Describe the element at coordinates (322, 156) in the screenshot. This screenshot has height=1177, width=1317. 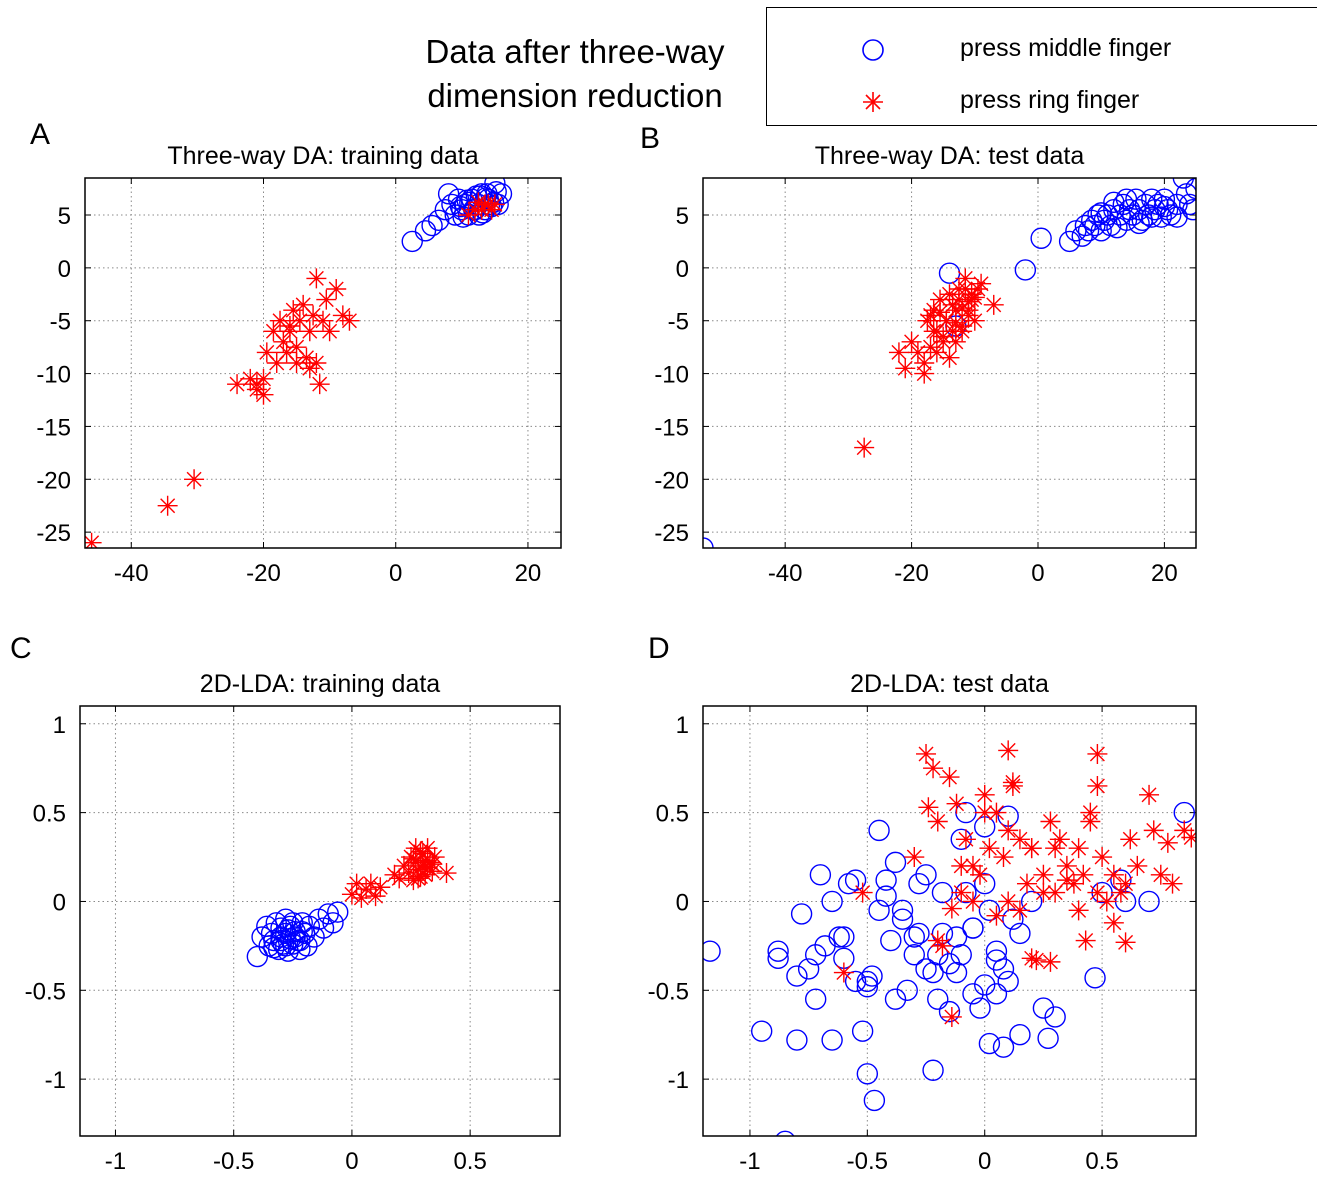
I see `chart-title: Three-way DA: training data` at that location.